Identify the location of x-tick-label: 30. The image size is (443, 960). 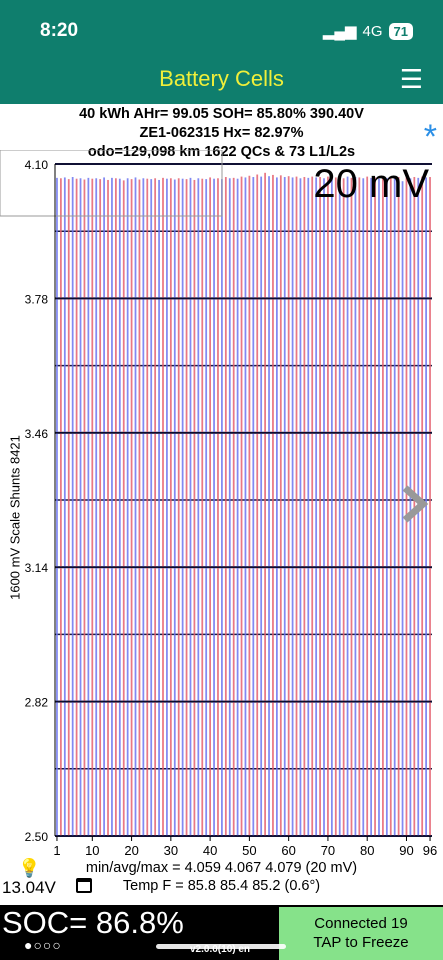
(171, 850).